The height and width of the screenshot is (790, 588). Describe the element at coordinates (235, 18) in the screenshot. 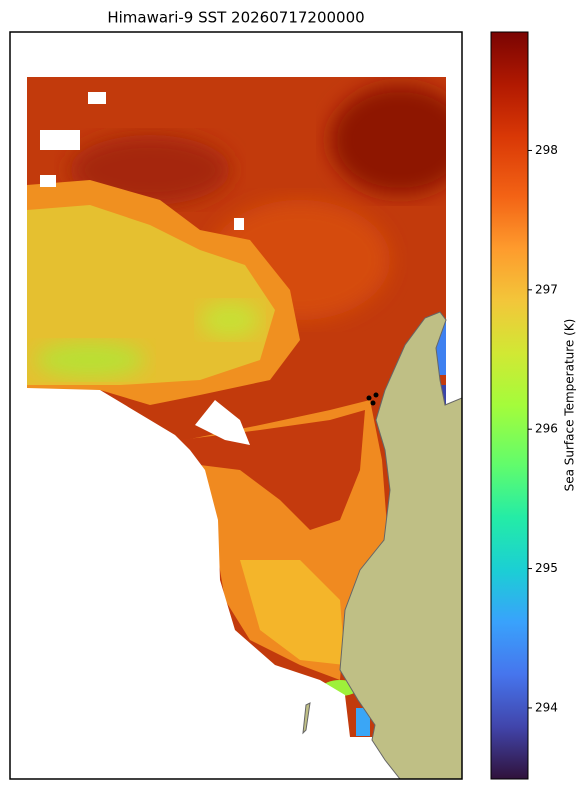

I see `map-title: Himawari-9 SST 20260717200000` at that location.